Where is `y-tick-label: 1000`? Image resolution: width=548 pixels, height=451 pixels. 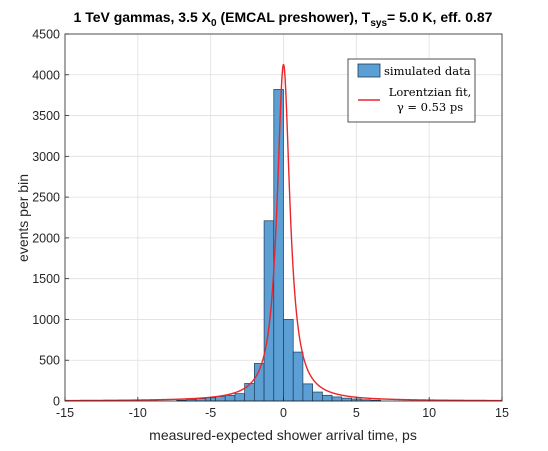 y-tick-label: 1000 is located at coordinates (46, 320).